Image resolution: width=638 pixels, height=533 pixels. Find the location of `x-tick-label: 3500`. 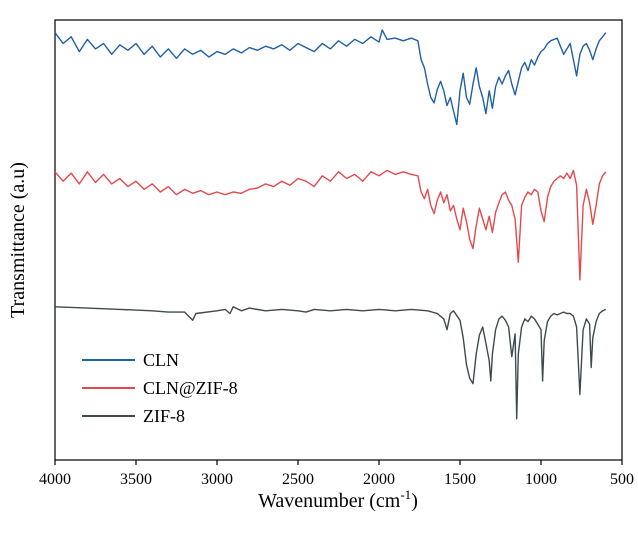

x-tick-label: 3500 is located at coordinates (136, 479).